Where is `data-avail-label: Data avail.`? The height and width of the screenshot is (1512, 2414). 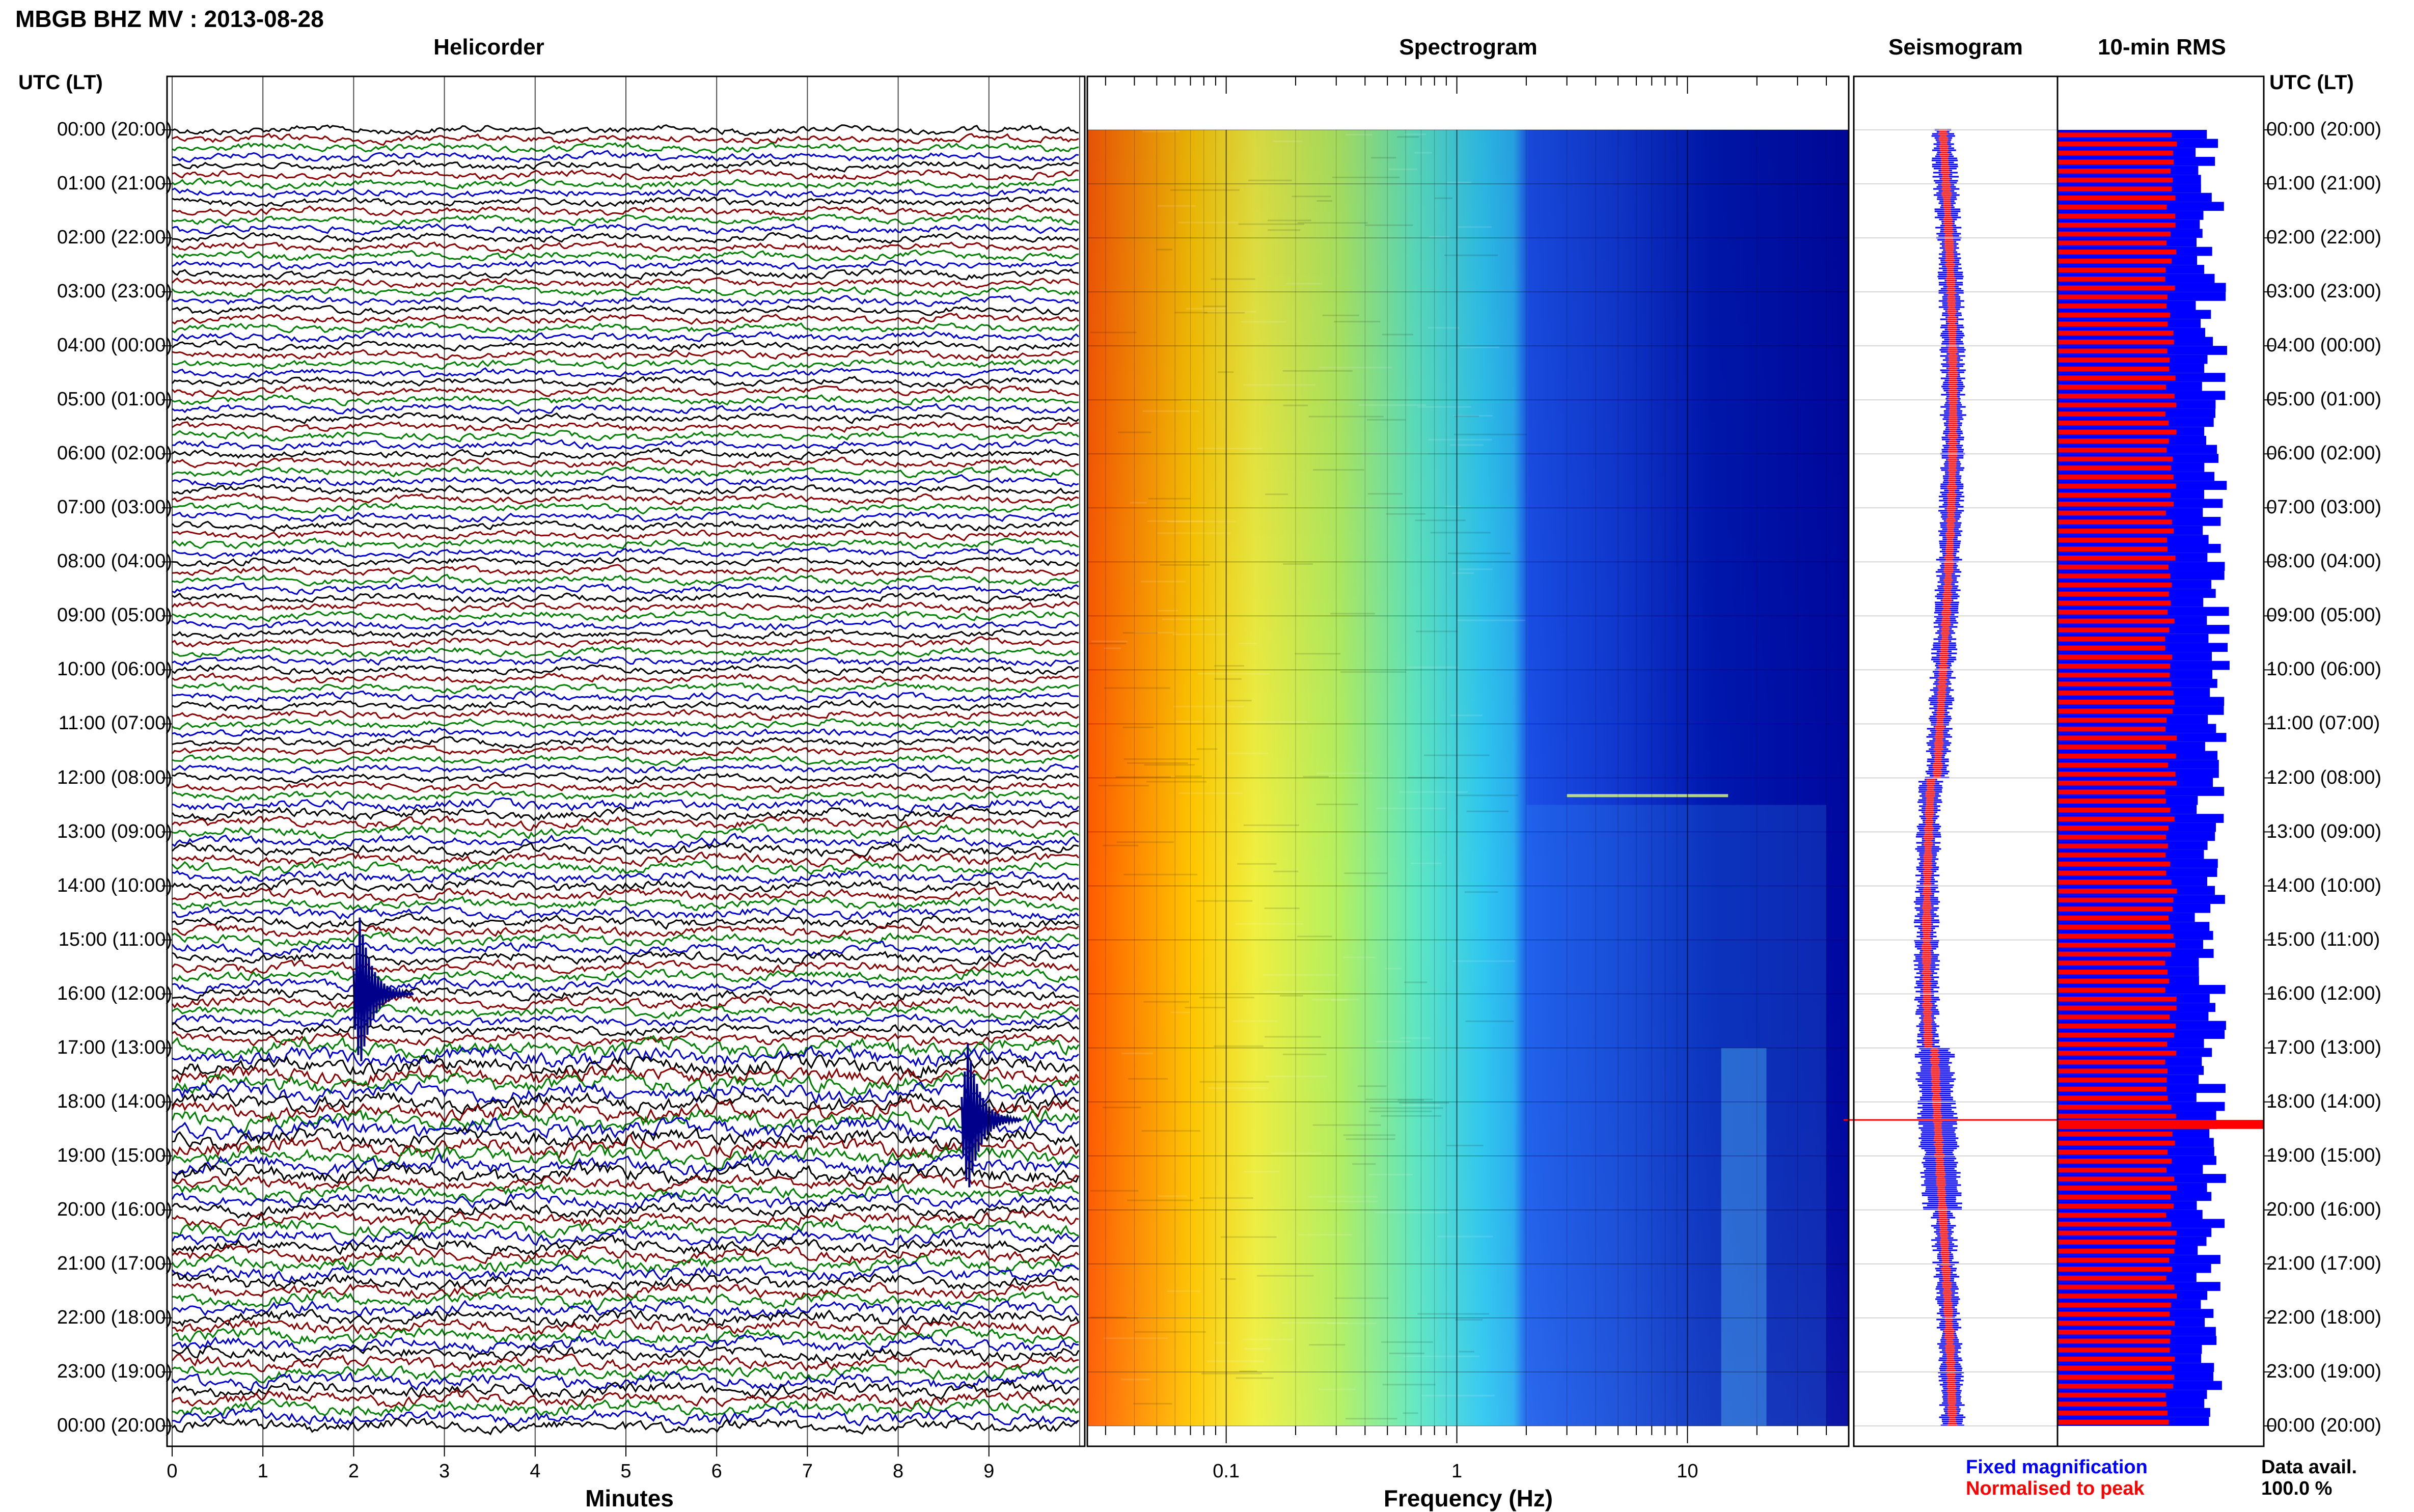
data-avail-label: Data avail. is located at coordinates (2309, 1467).